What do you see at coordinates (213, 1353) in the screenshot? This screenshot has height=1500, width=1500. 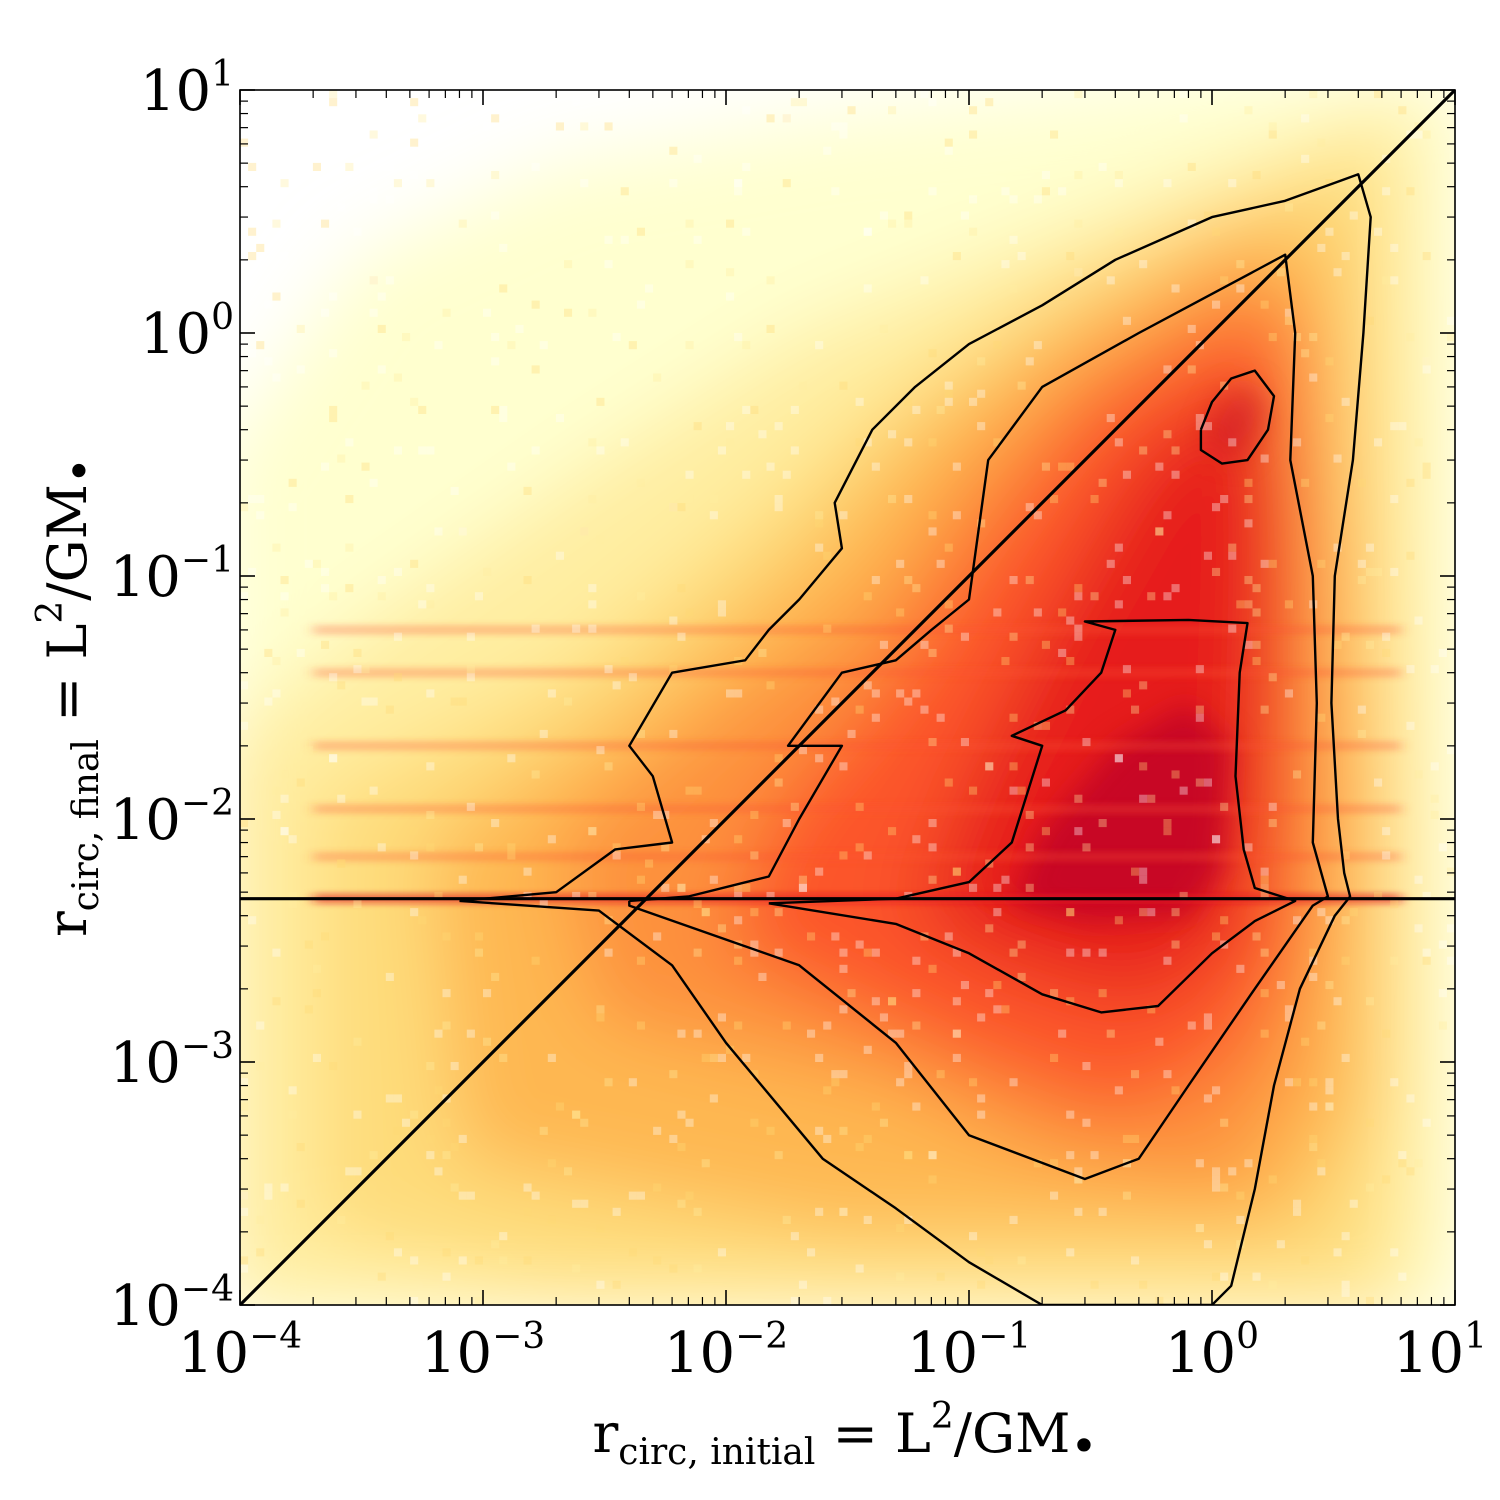 I see `x-tick-base: 10` at bounding box center [213, 1353].